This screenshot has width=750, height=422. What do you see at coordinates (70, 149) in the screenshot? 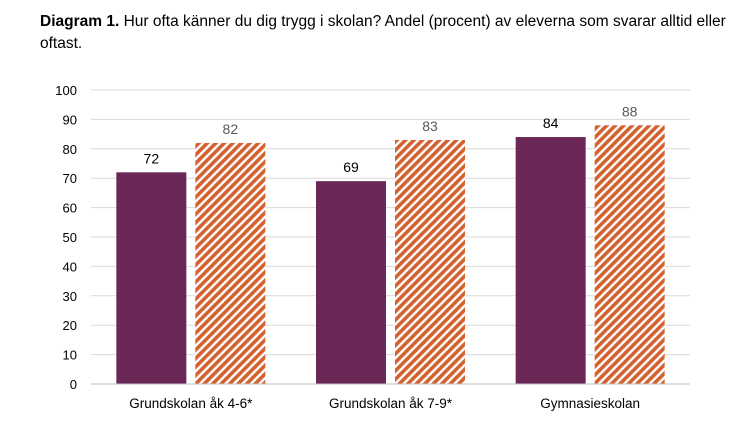
I see `y-tick-label: 80` at bounding box center [70, 149].